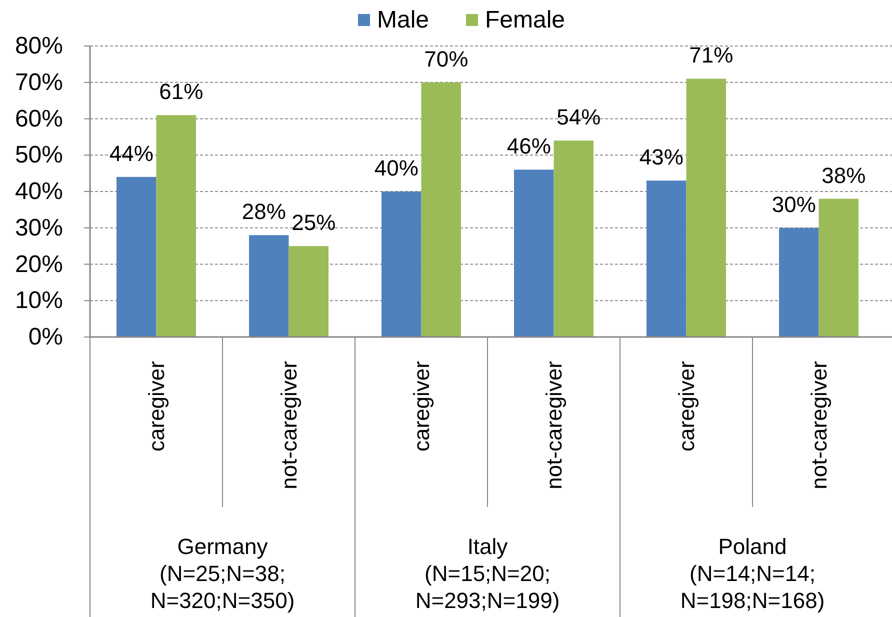 The width and height of the screenshot is (892, 617). What do you see at coordinates (525, 20) in the screenshot?
I see `legend-label: Female` at bounding box center [525, 20].